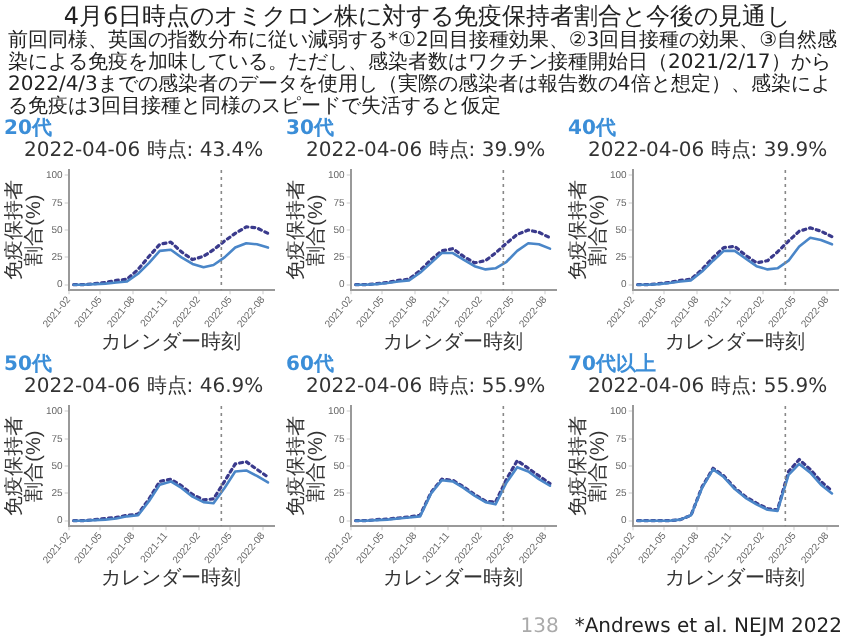  Describe the element at coordinates (144, 151) in the screenshot. I see `chart-subtitle: 2022-04-06 時点: 43.4%` at that location.